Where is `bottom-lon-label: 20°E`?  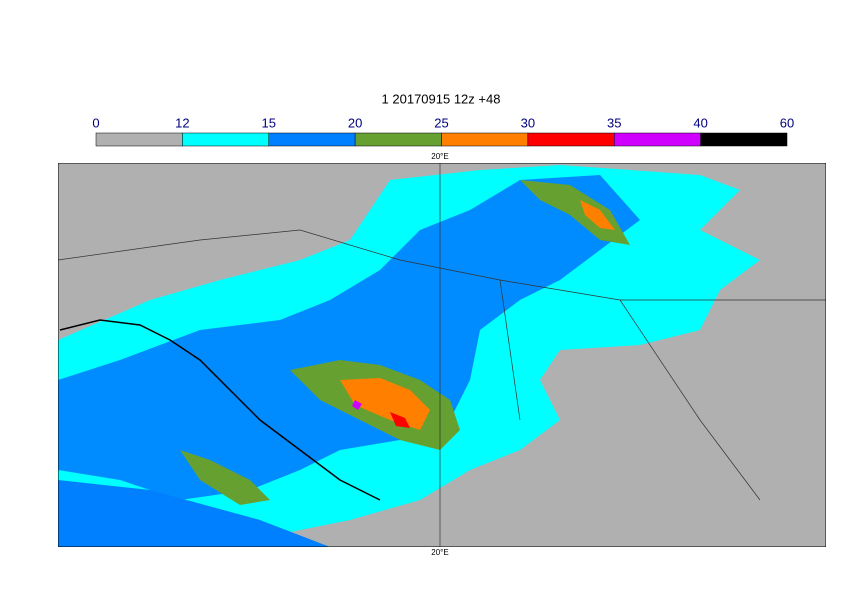
bottom-lon-label: 20°E is located at coordinates (439, 552).